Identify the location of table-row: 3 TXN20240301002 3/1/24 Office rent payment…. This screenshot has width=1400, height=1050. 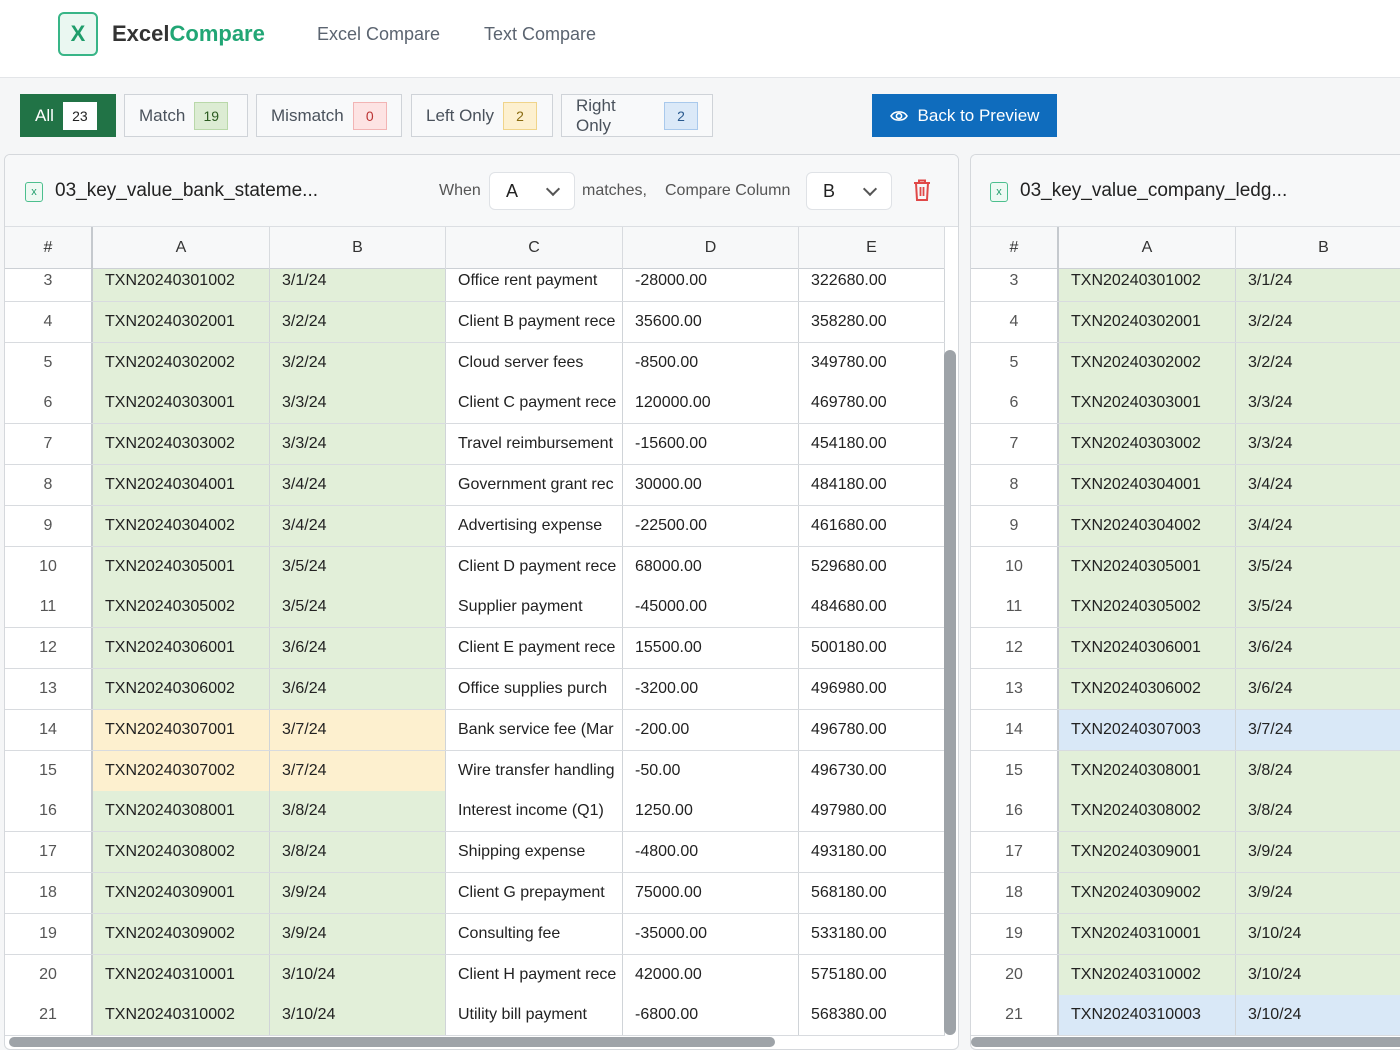
(475, 285).